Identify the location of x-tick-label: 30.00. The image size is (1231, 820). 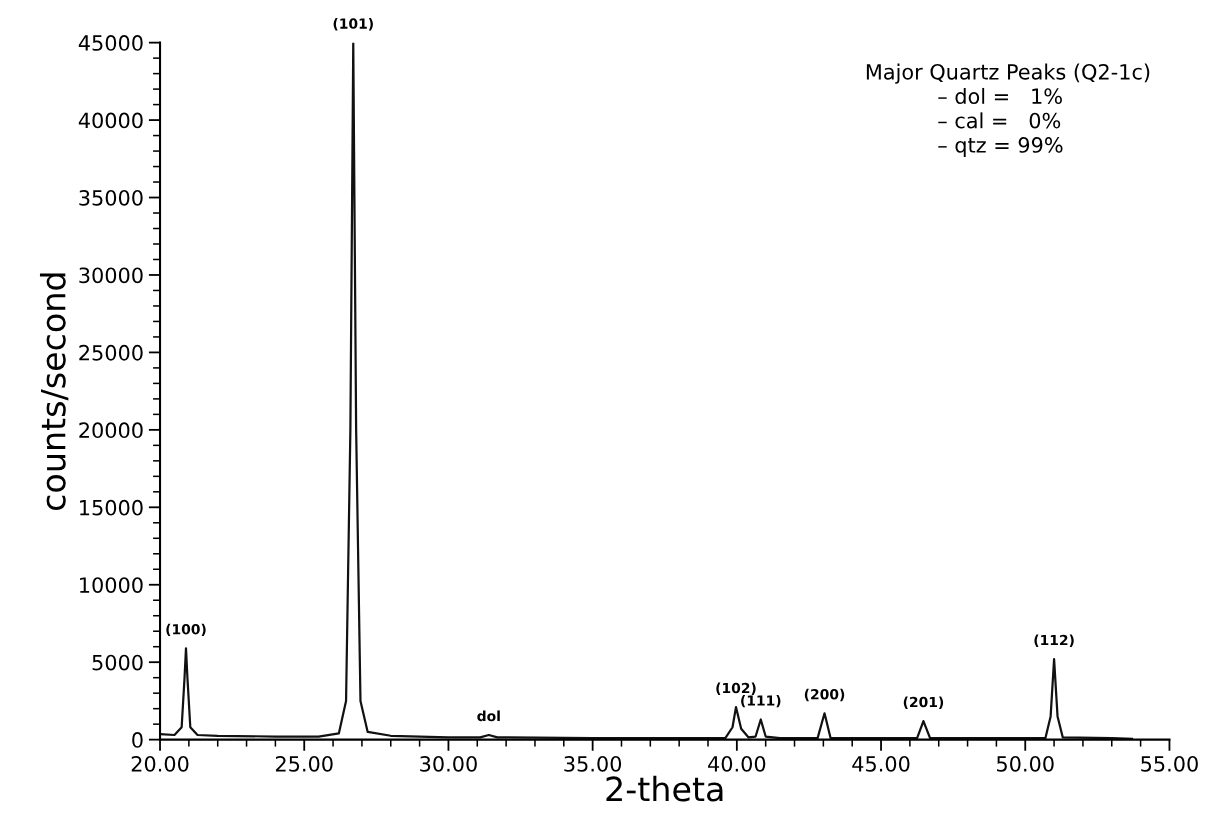
(448, 763).